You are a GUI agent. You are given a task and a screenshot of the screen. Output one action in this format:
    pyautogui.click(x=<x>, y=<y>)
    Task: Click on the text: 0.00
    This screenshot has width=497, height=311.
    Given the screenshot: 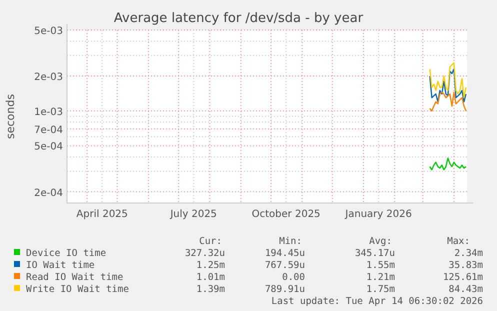 What is the action you would take?
    pyautogui.click(x=294, y=277)
    